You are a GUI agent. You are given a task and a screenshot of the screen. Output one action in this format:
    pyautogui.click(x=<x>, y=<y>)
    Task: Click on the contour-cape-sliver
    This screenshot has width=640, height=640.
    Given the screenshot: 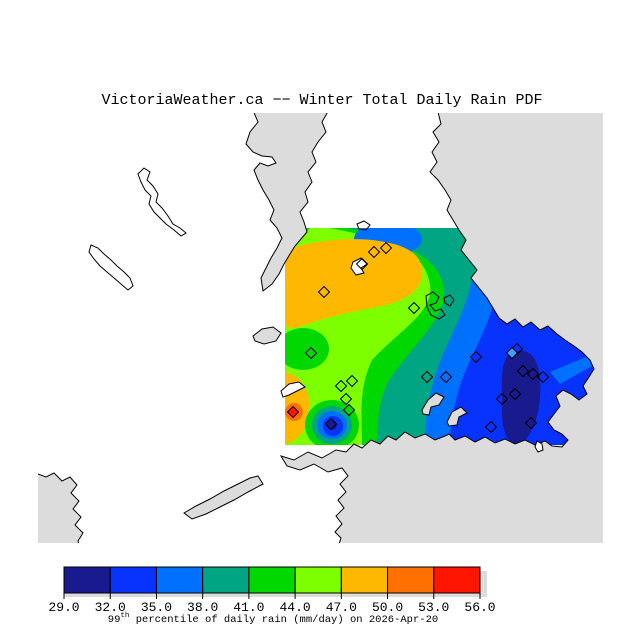 What is the action you would take?
    pyautogui.click(x=571, y=370)
    